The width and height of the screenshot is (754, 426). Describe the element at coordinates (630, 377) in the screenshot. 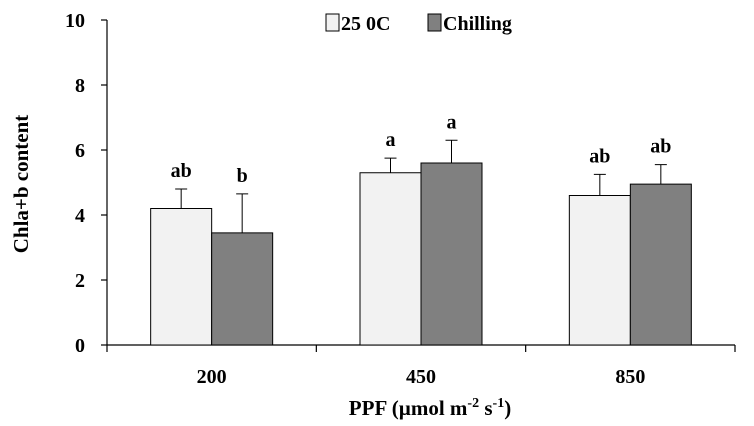

I see `x-tick-label-850: 850` at that location.